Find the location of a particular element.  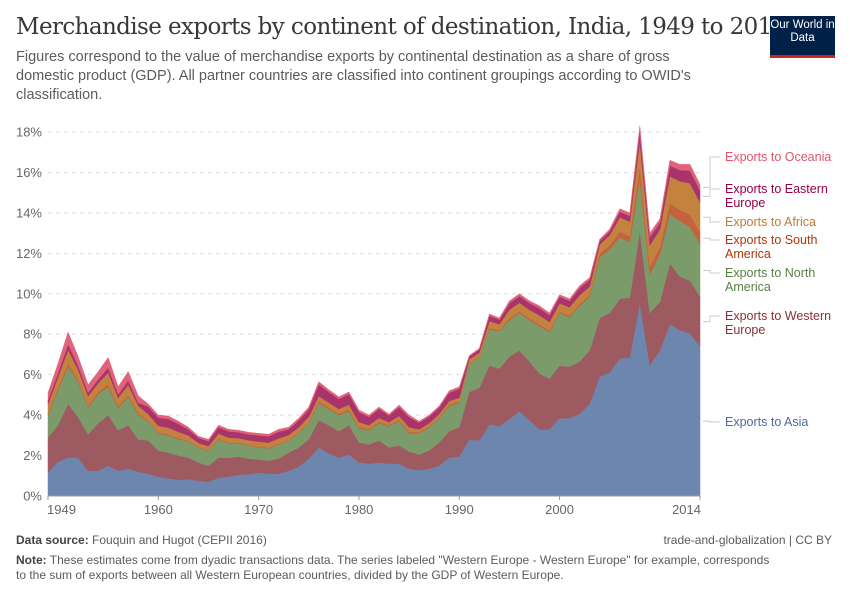

y-tick-label: 12% is located at coordinates (29, 253).